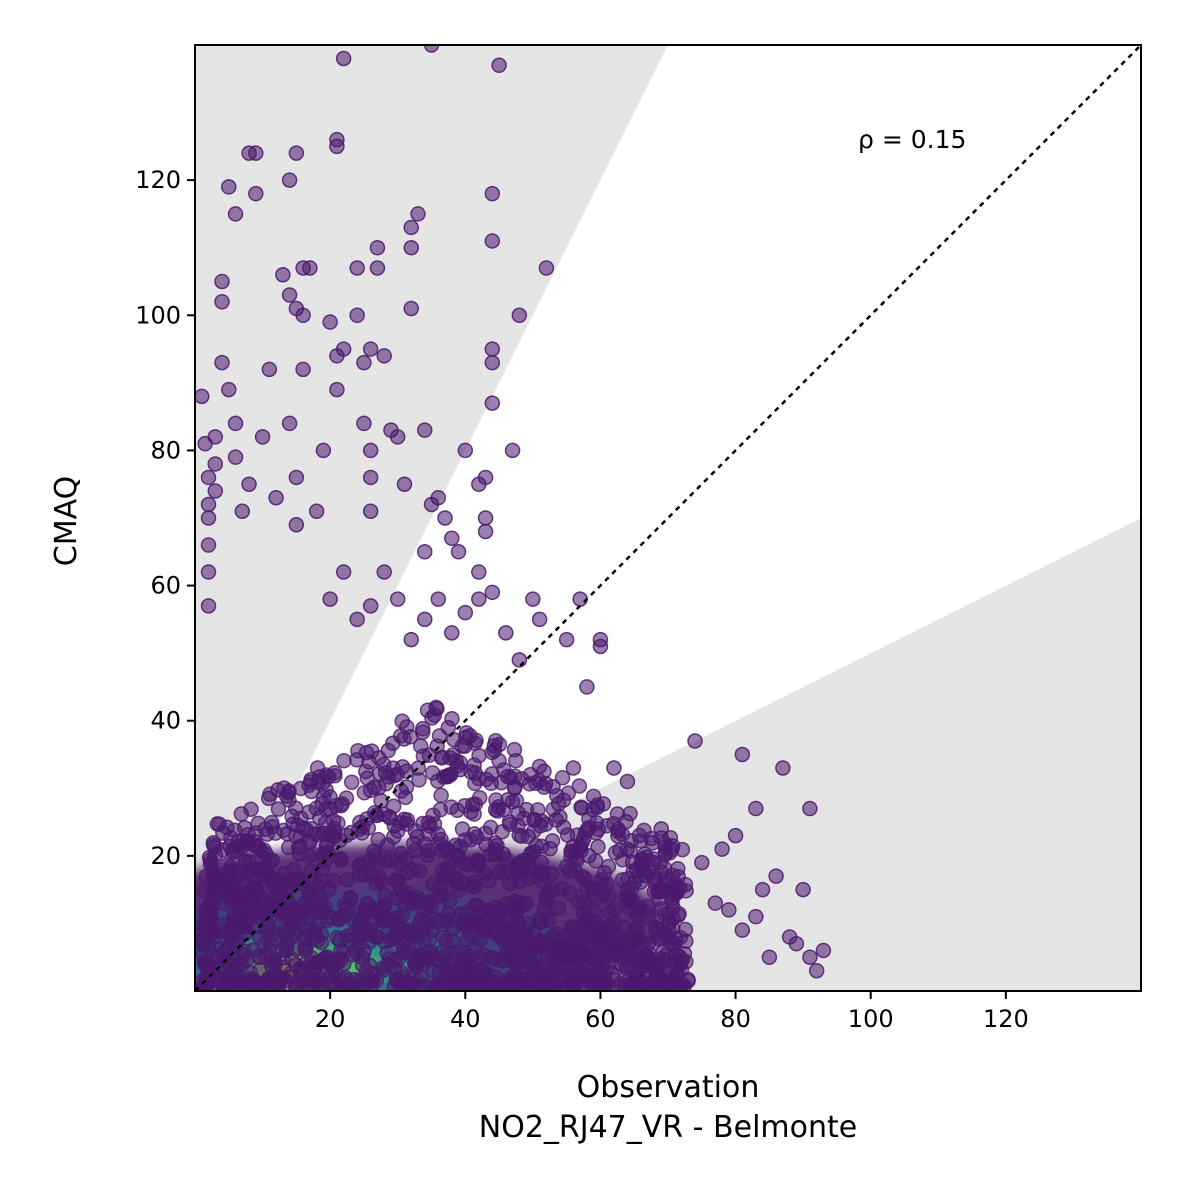  Describe the element at coordinates (158, 315) in the screenshot. I see `y-tick-label: 100` at that location.